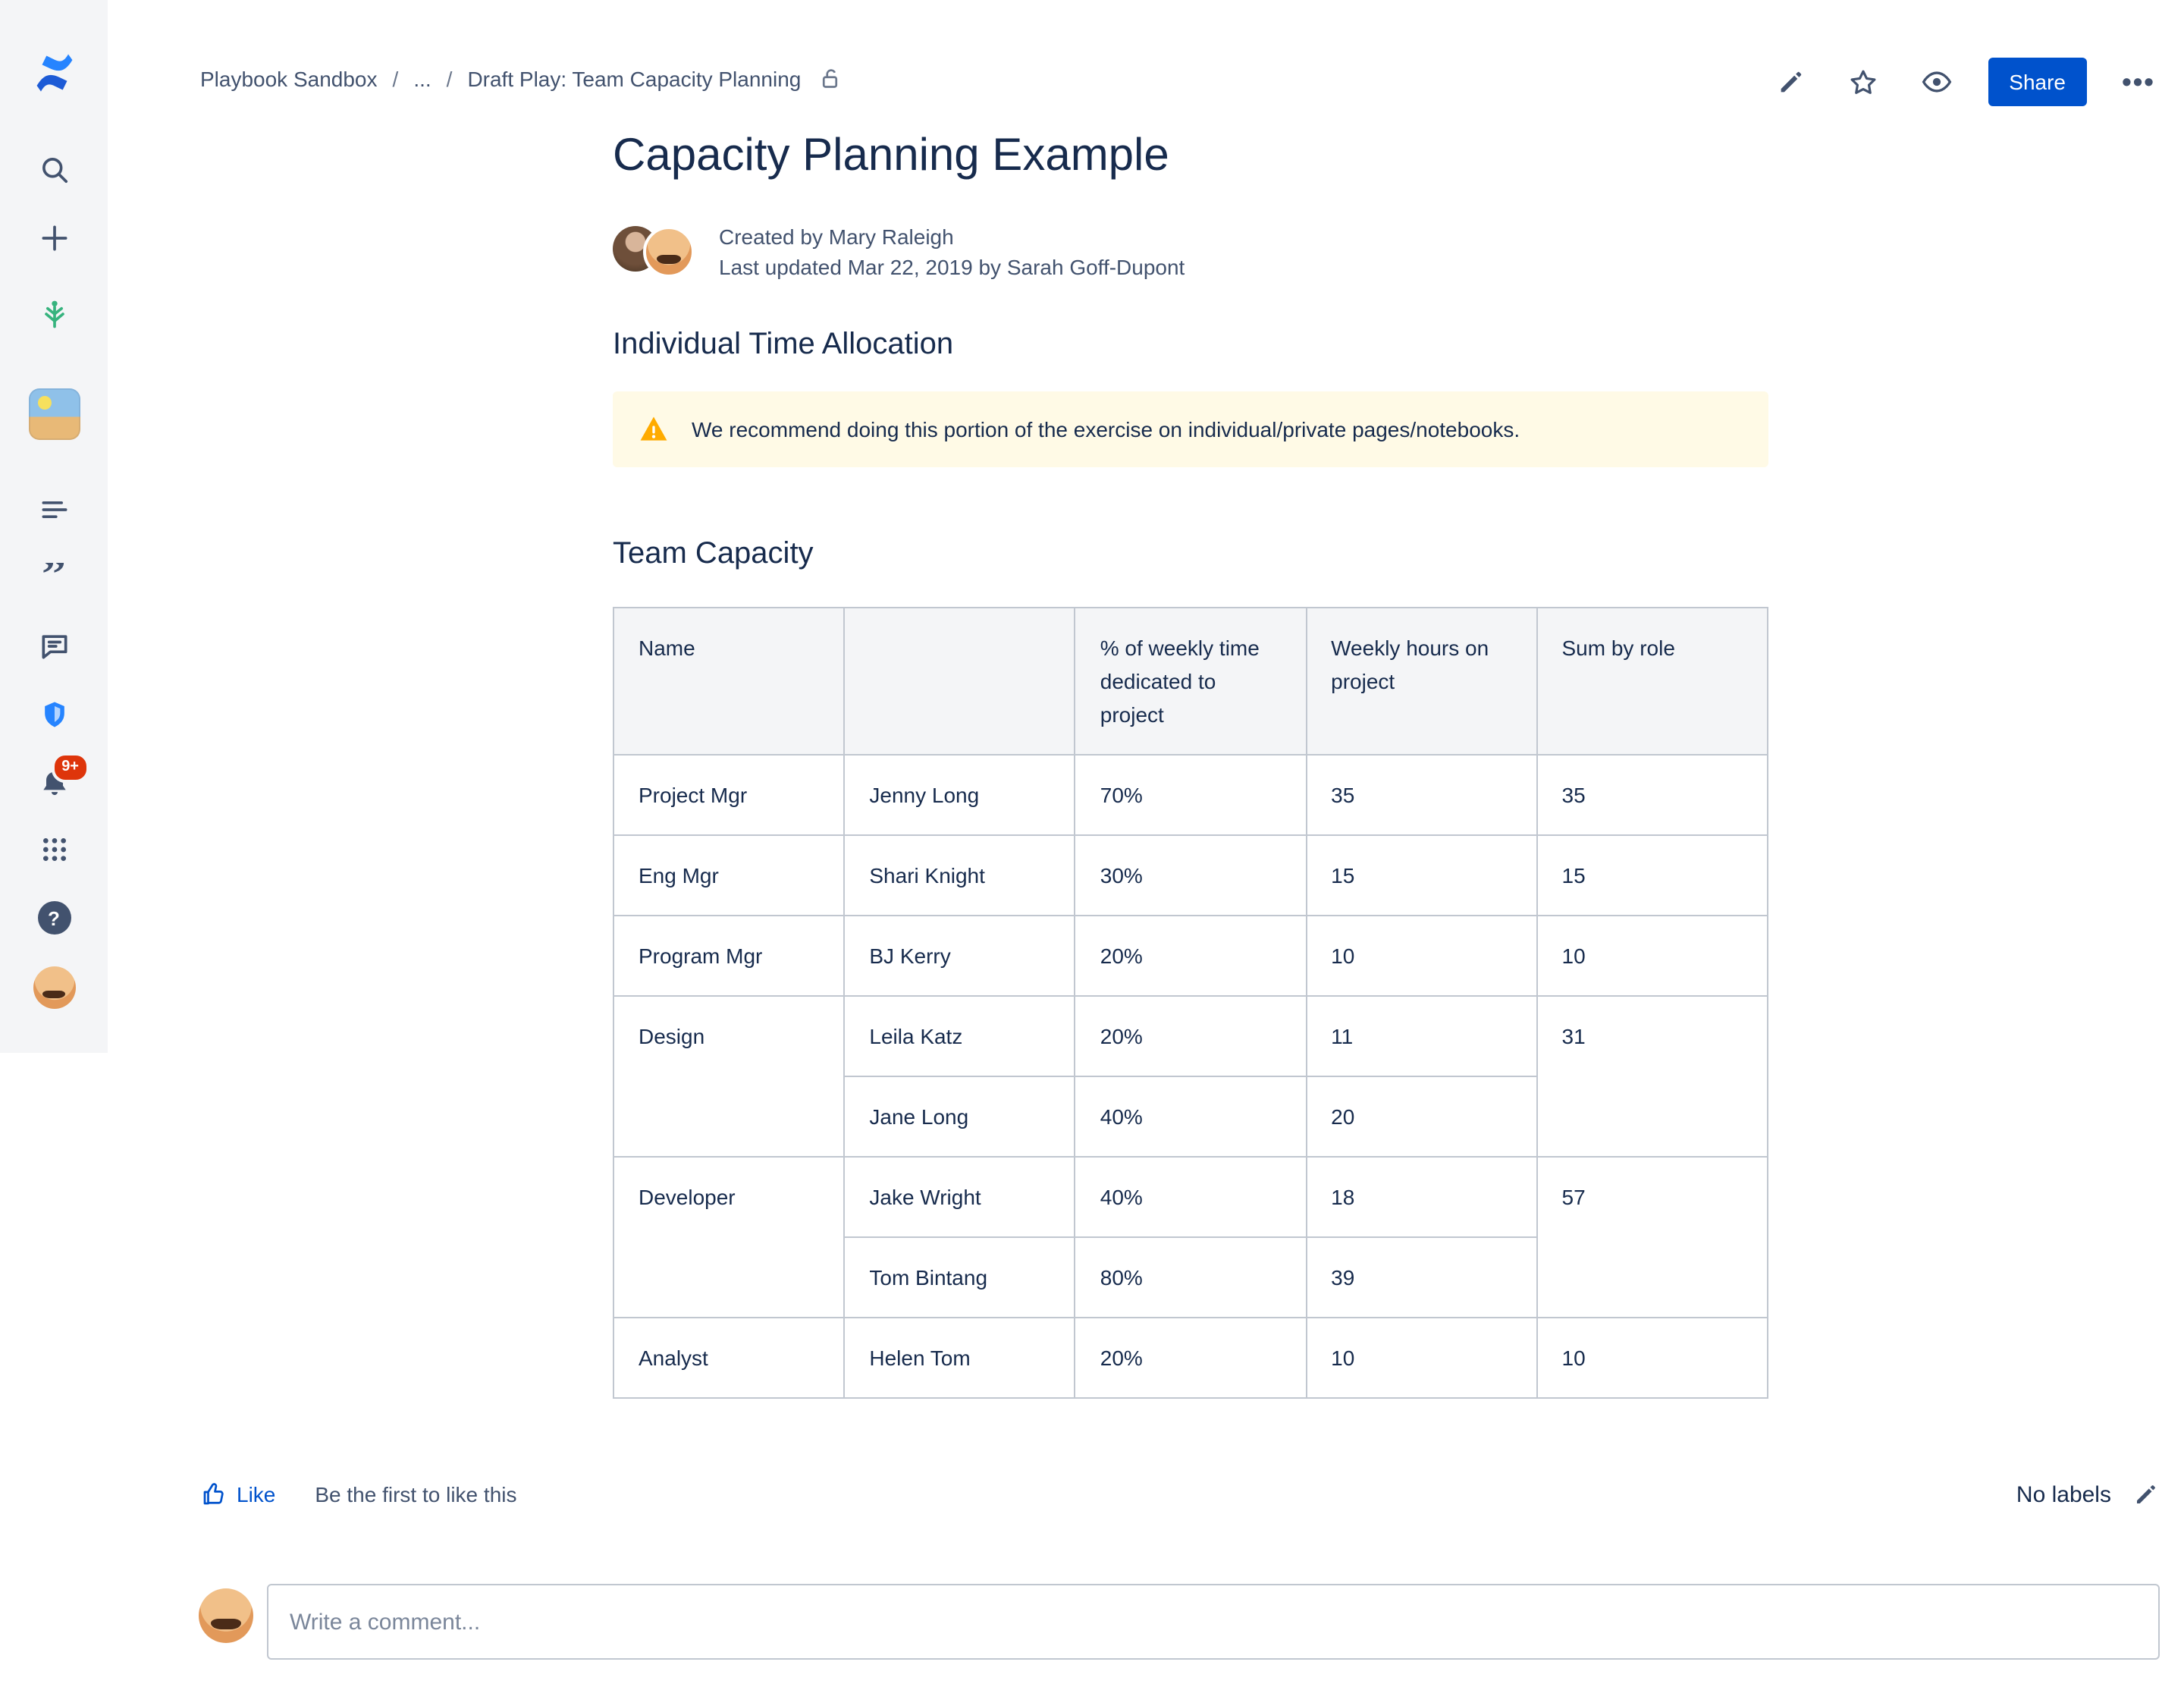  I want to click on cell-pct: 30%, so click(1190, 875).